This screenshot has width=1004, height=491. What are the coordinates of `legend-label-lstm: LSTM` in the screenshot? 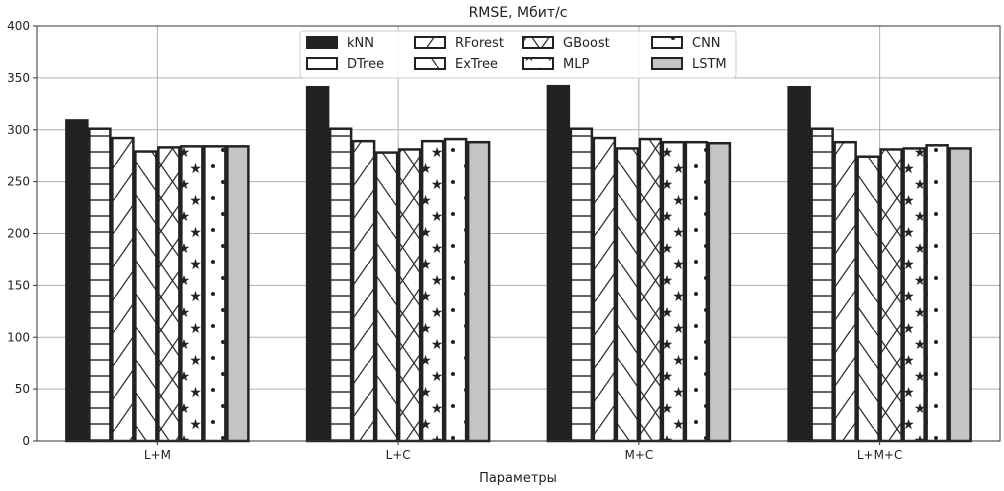 It's located at (709, 64).